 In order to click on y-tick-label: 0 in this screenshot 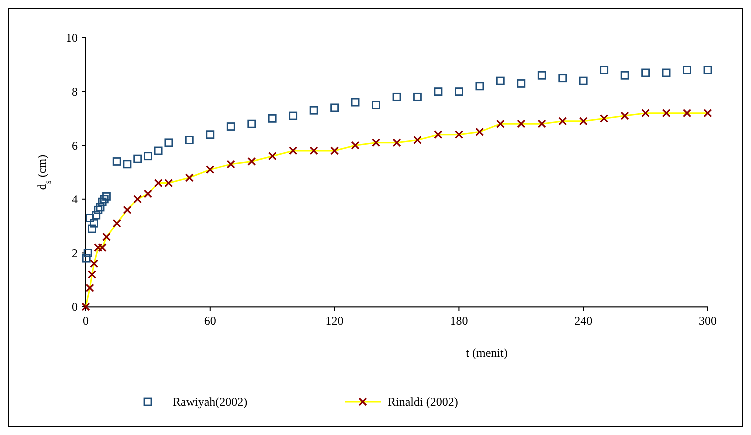, I will do `click(75, 307)`.